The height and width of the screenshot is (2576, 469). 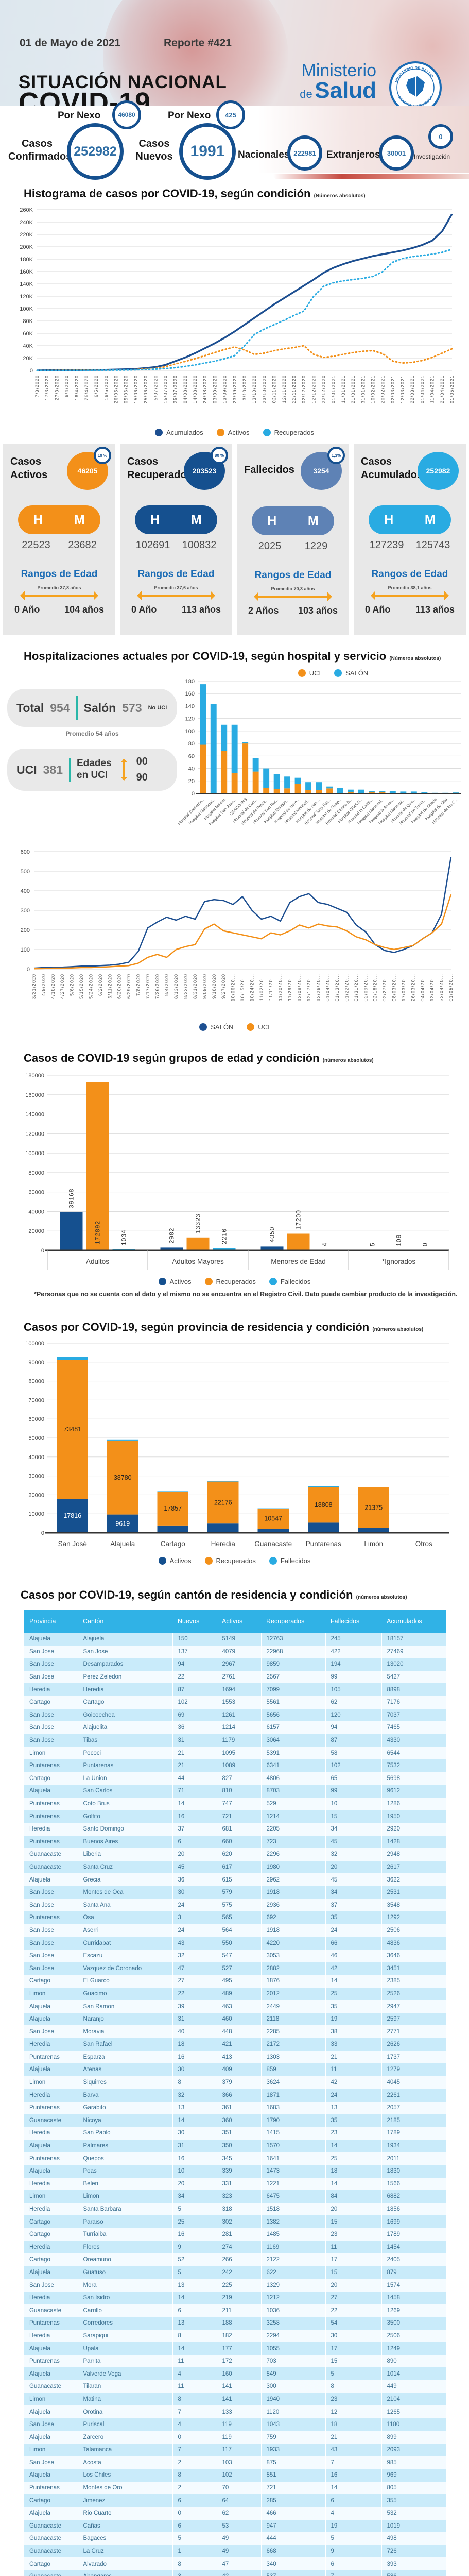 What do you see at coordinates (72, 1544) in the screenshot?
I see `svg-text: San José` at bounding box center [72, 1544].